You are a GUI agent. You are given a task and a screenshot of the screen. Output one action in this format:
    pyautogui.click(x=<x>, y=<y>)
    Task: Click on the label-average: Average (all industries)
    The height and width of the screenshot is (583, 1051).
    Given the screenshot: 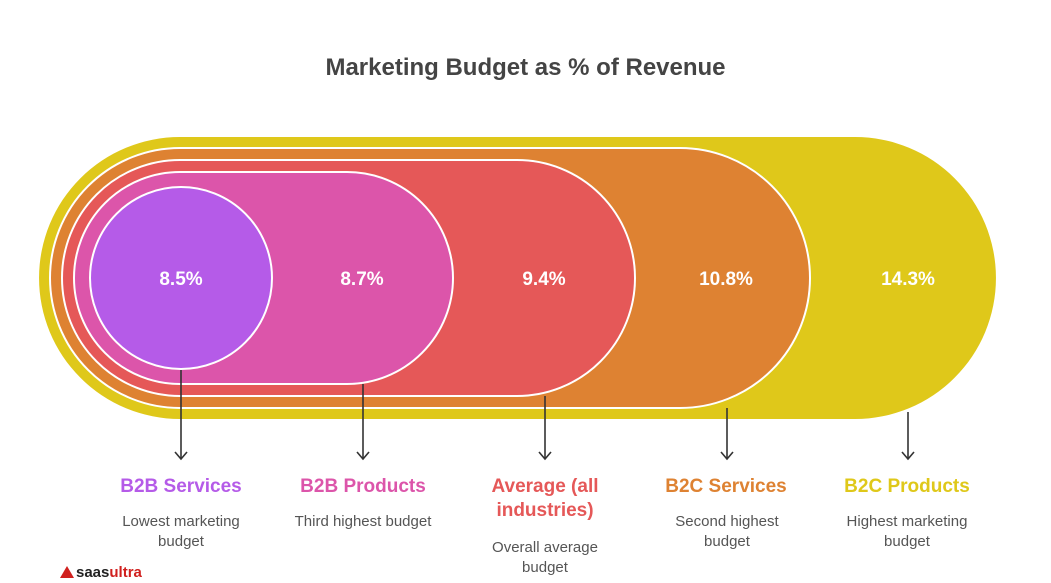 What is the action you would take?
    pyautogui.click(x=545, y=498)
    